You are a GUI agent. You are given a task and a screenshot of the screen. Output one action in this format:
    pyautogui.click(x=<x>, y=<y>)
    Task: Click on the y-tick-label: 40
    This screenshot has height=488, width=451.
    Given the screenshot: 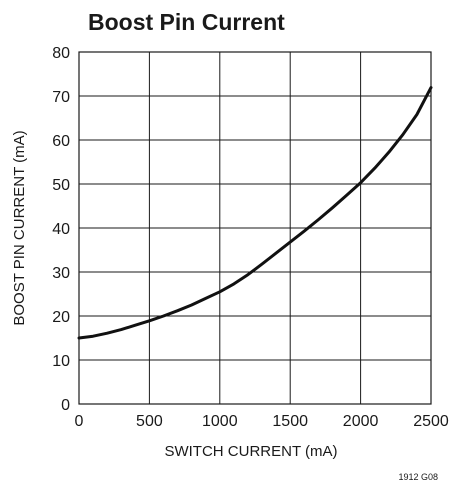 What is the action you would take?
    pyautogui.click(x=61, y=229)
    